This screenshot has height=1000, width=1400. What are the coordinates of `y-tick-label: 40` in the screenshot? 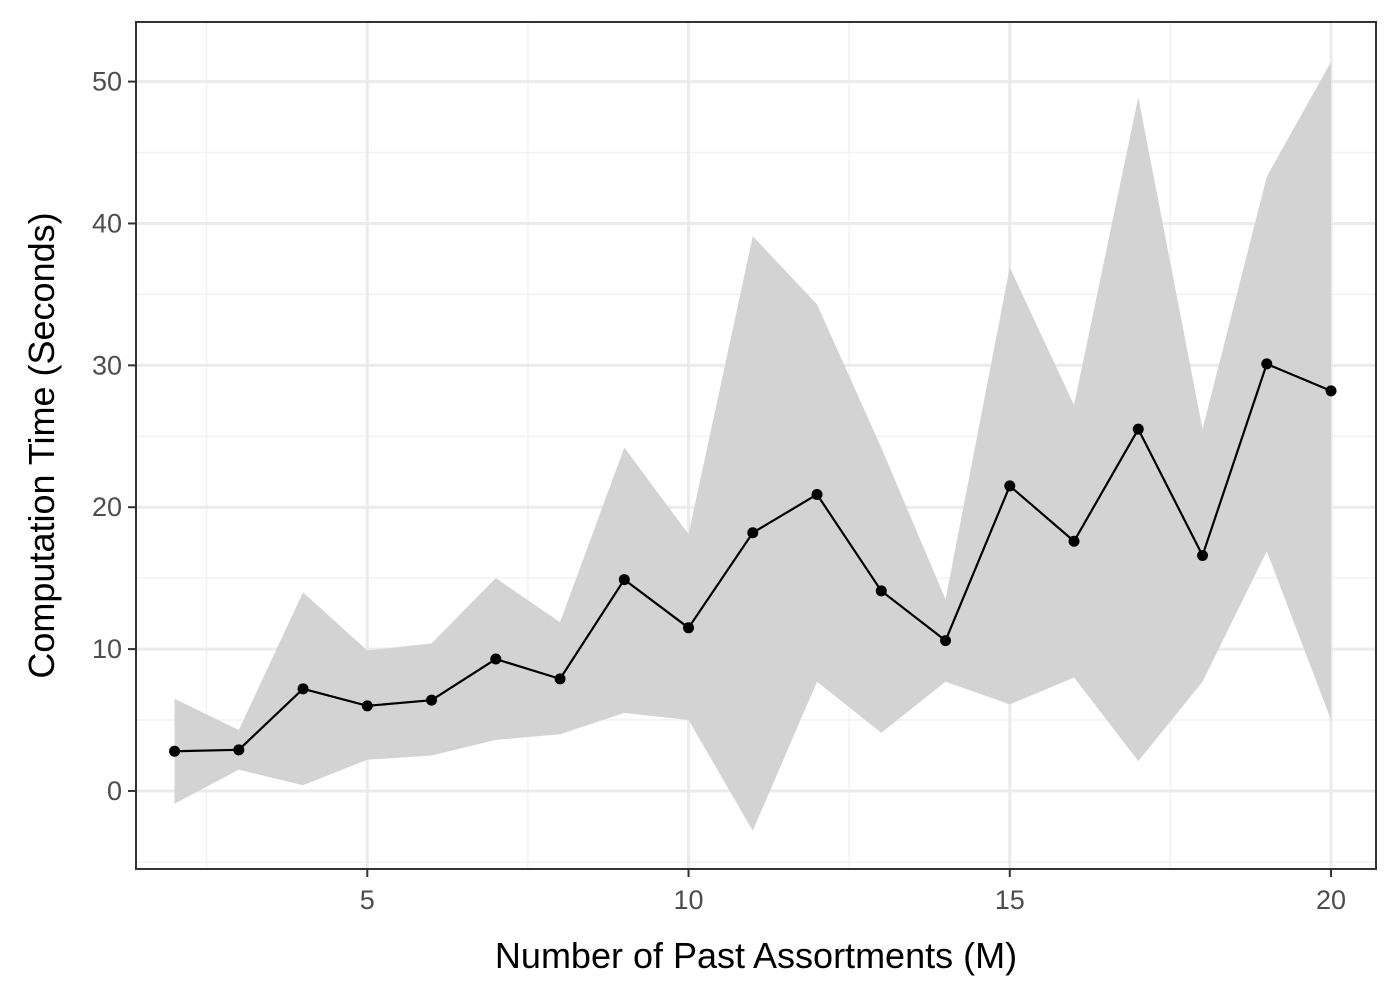 It's located at (107, 223).